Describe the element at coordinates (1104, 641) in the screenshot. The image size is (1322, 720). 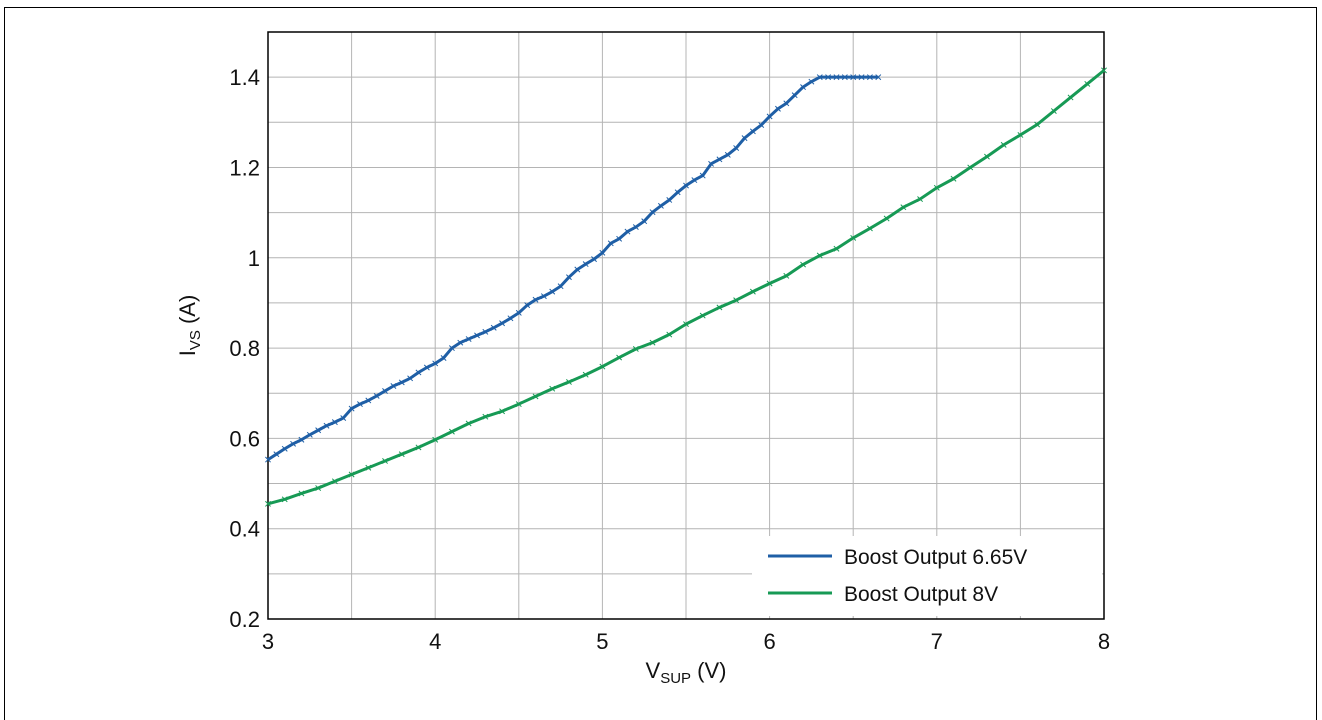
I see `x-tick-label: 8` at that location.